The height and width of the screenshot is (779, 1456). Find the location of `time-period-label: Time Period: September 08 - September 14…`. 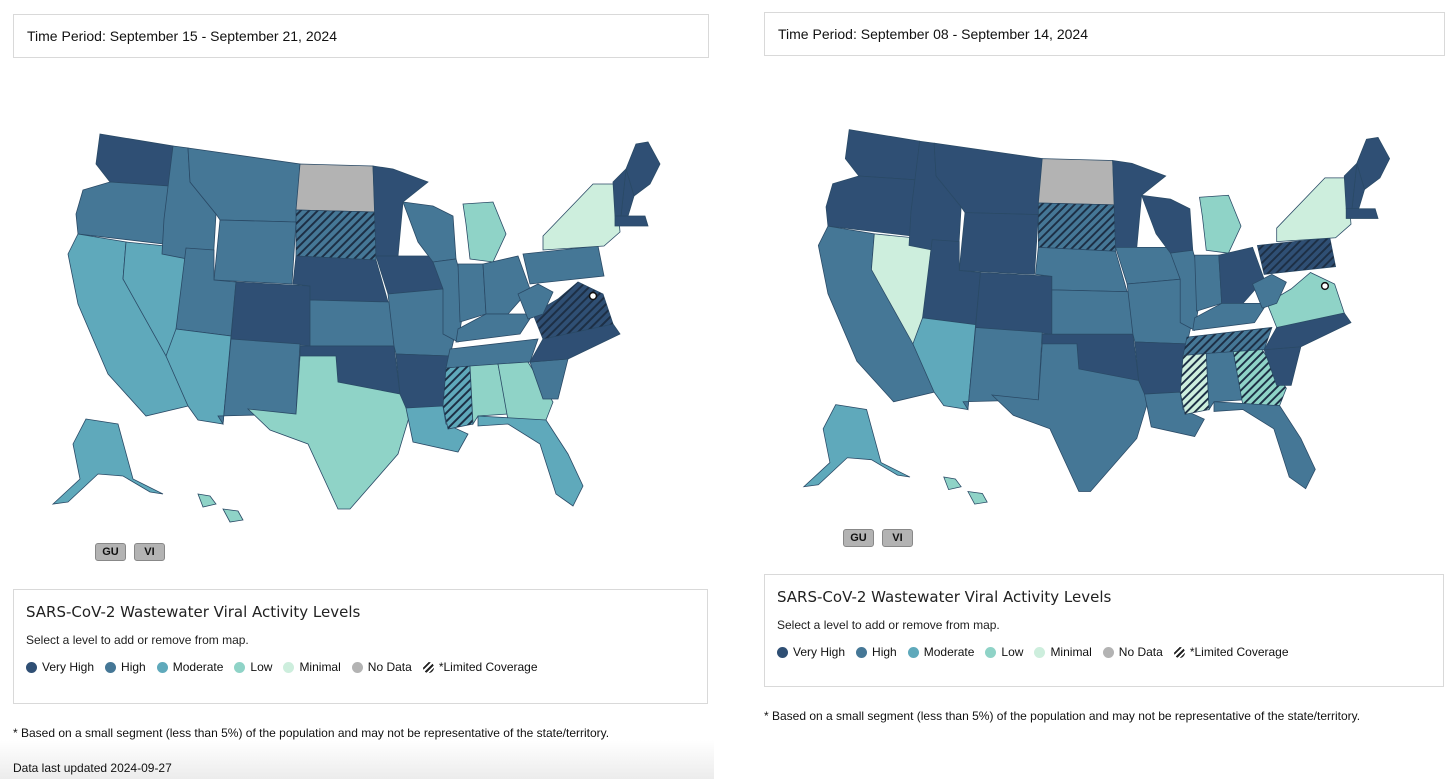

time-period-label: Time Period: September 08 - September 14… is located at coordinates (933, 34).